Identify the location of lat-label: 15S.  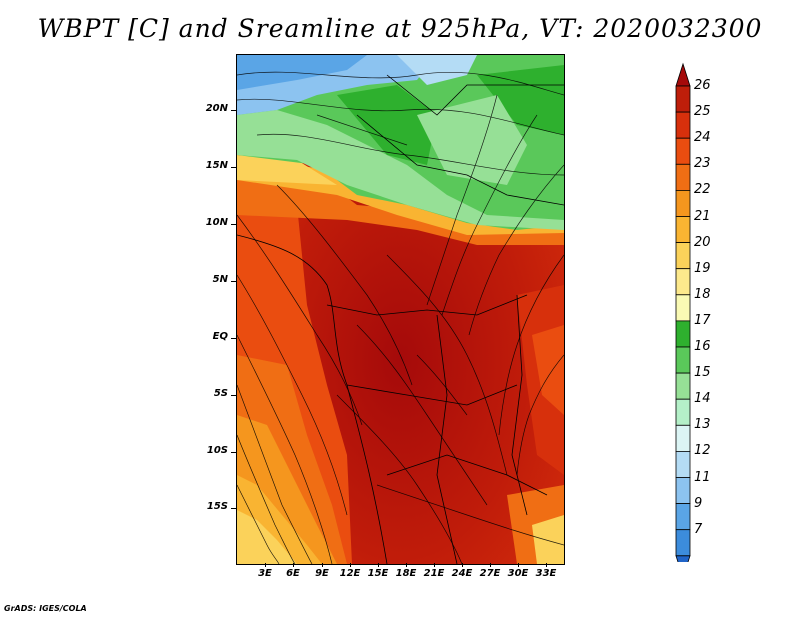
(217, 506).